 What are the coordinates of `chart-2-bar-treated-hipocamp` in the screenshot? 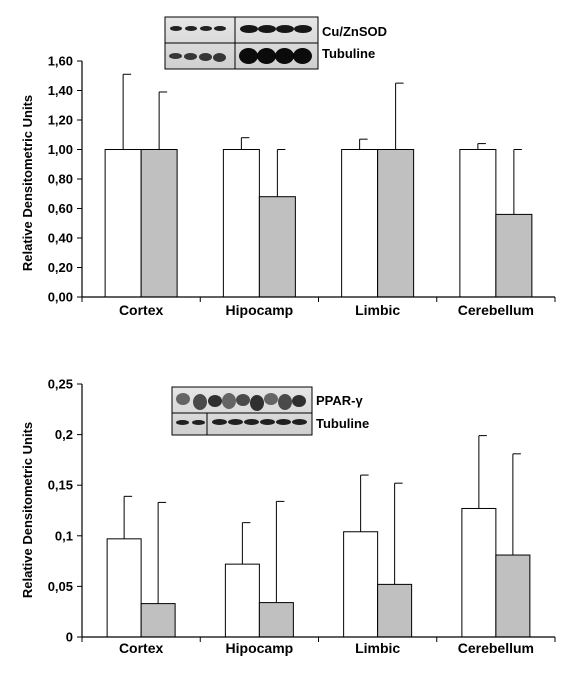 It's located at (276, 620).